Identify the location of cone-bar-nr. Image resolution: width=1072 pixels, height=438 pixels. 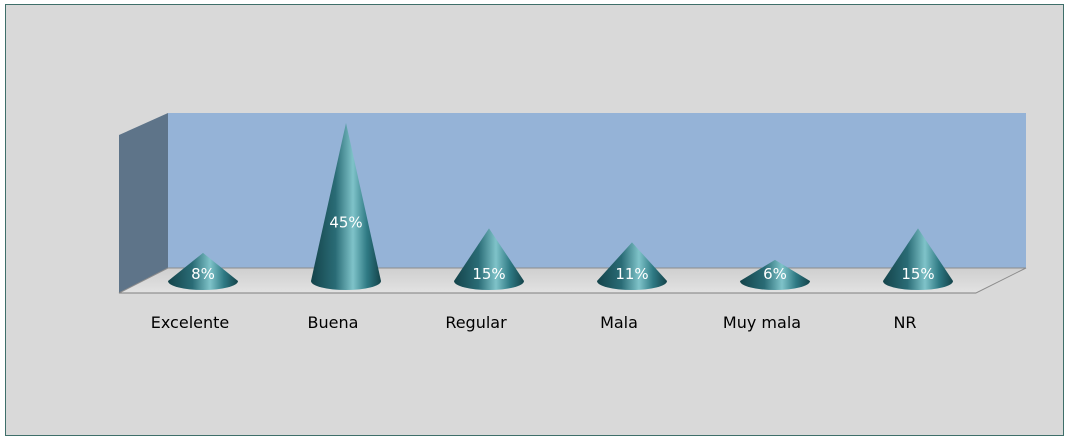
(918, 259).